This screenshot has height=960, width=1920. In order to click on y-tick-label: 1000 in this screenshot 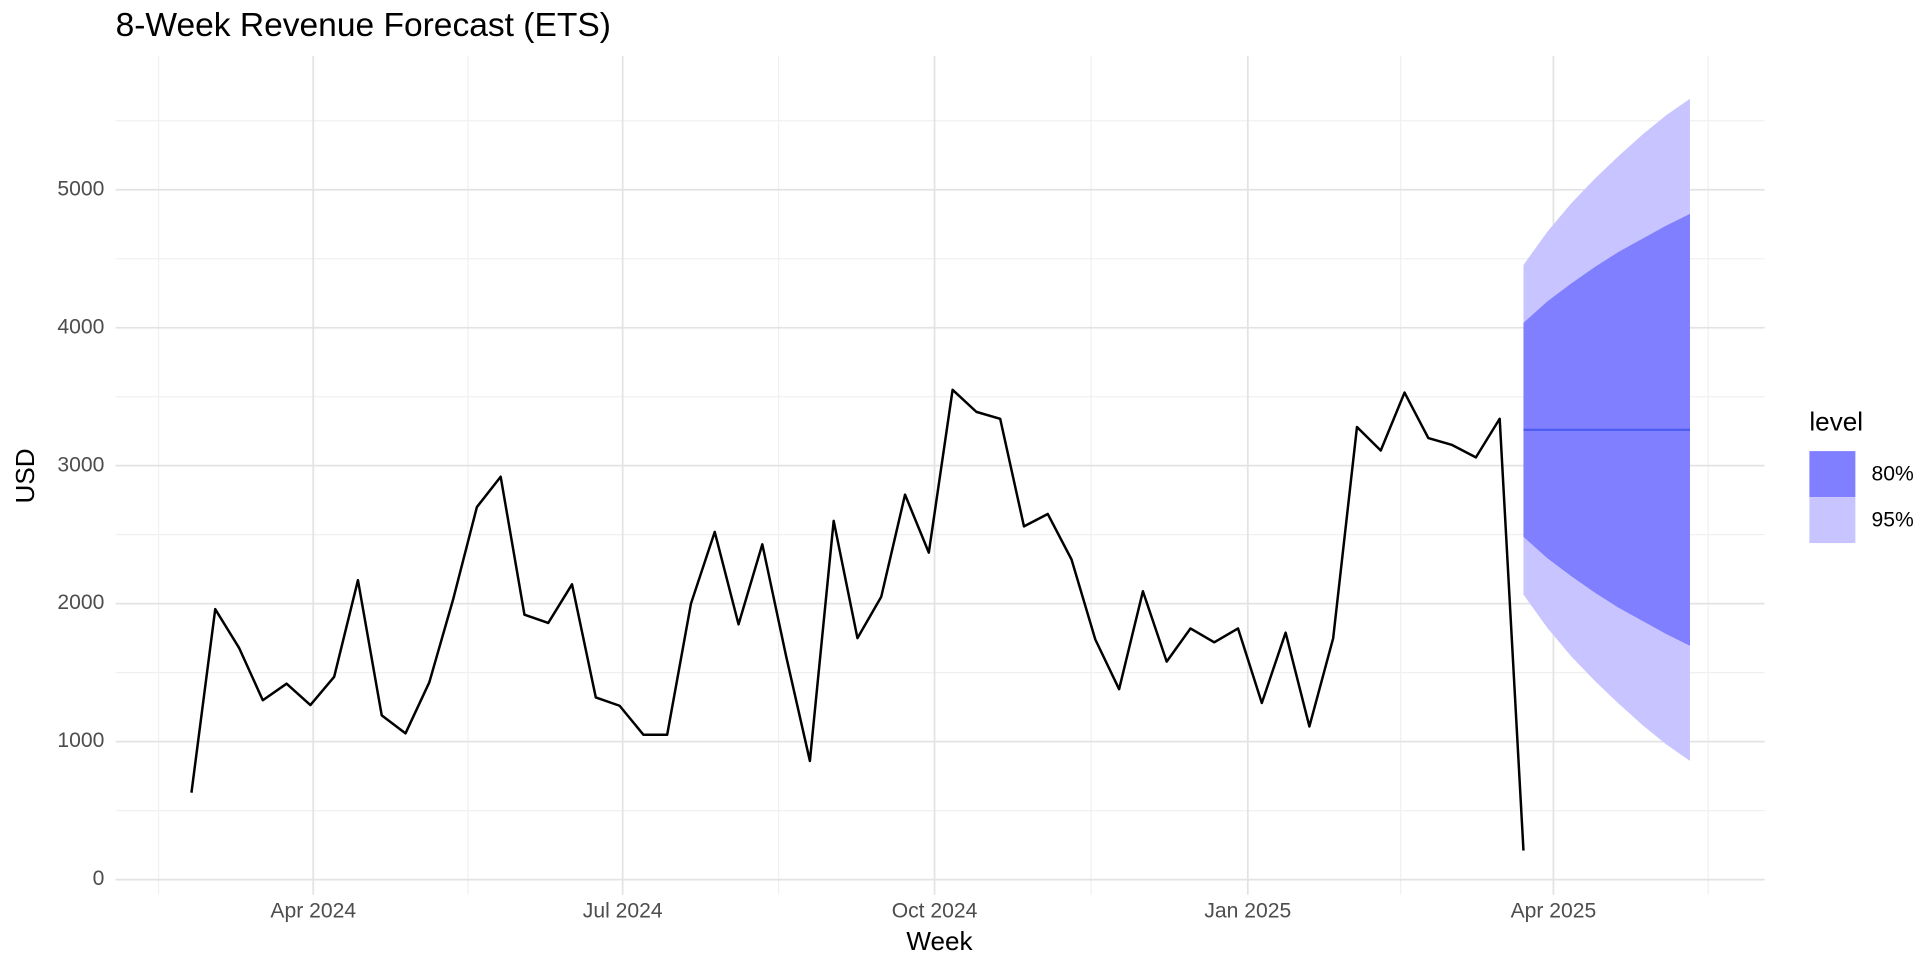, I will do `click(80, 740)`.